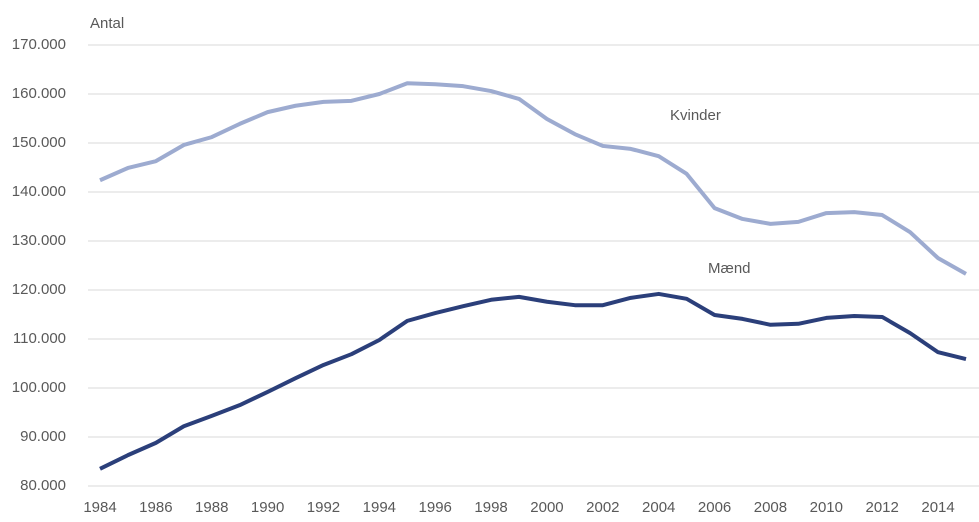 The height and width of the screenshot is (522, 979). What do you see at coordinates (39, 289) in the screenshot?
I see `y-tick-label: 120.000` at bounding box center [39, 289].